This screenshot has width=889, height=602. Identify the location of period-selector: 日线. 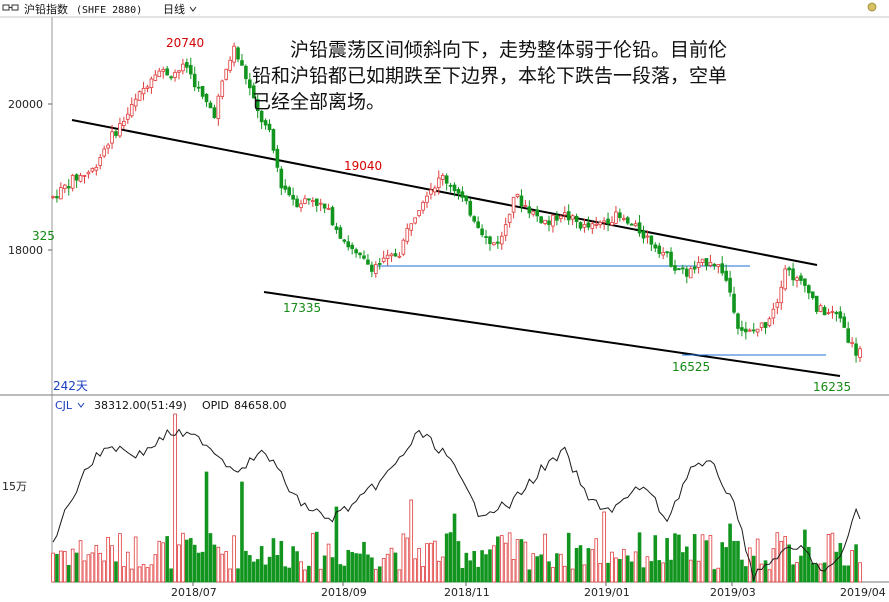
(174, 9).